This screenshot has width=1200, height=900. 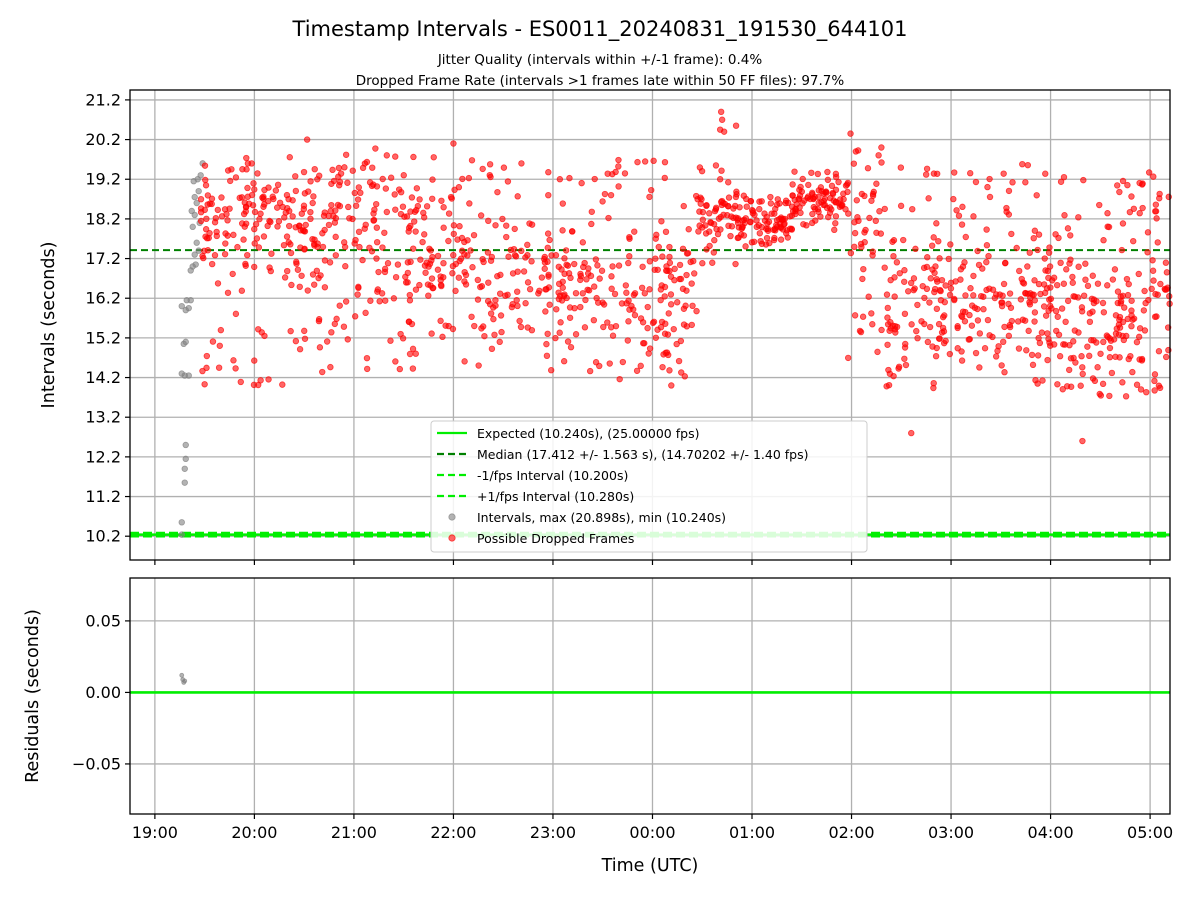 I want to click on interval-point, so click(x=181, y=534).